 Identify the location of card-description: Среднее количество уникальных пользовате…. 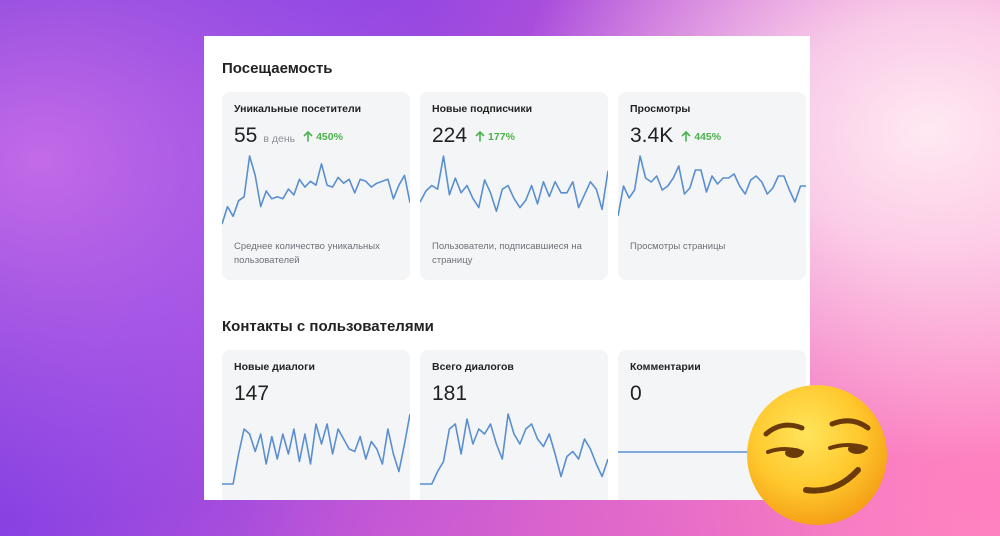
(307, 253).